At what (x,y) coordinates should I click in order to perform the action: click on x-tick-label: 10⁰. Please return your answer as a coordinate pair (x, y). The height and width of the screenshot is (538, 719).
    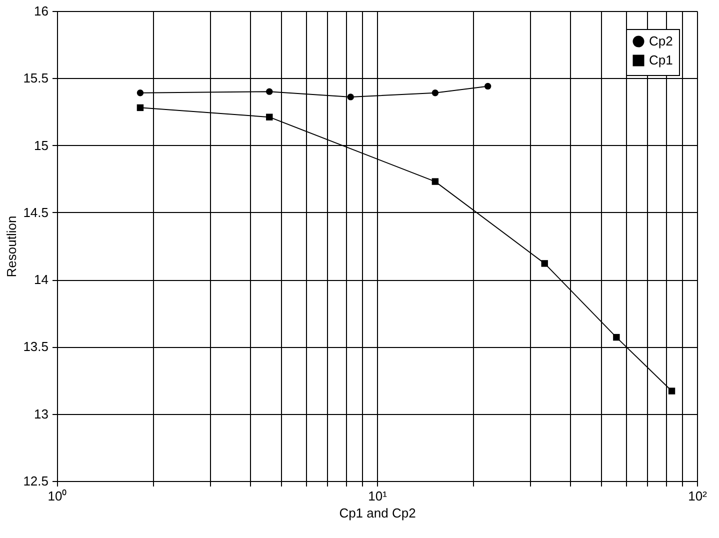
    Looking at the image, I should click on (58, 496).